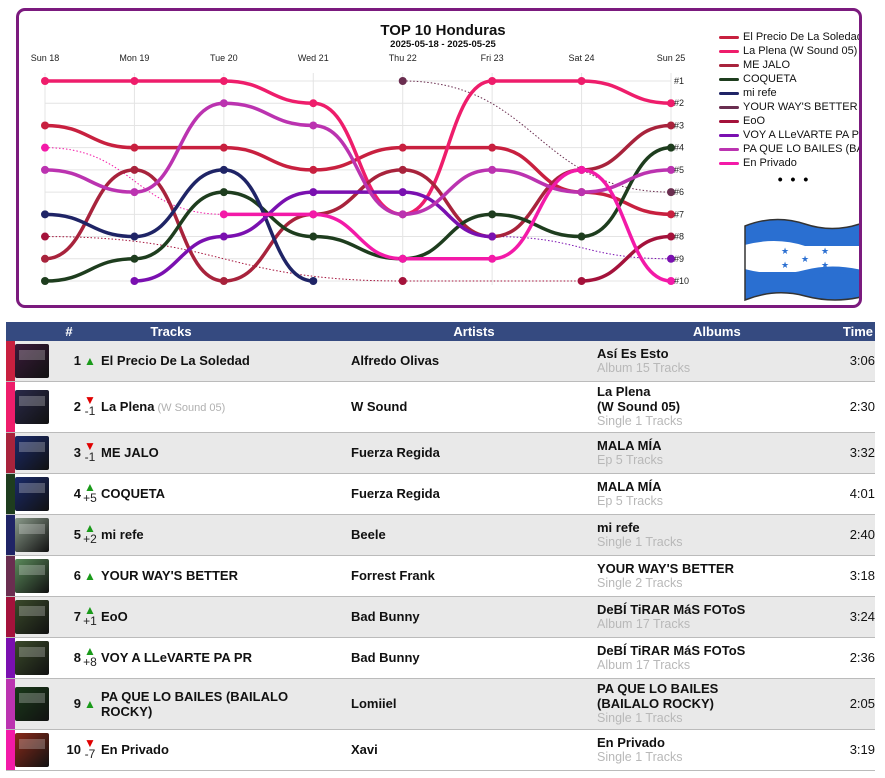  What do you see at coordinates (443, 44) in the screenshot?
I see `chart-subtitle: 2025-05-18 - 2025-05-25` at bounding box center [443, 44].